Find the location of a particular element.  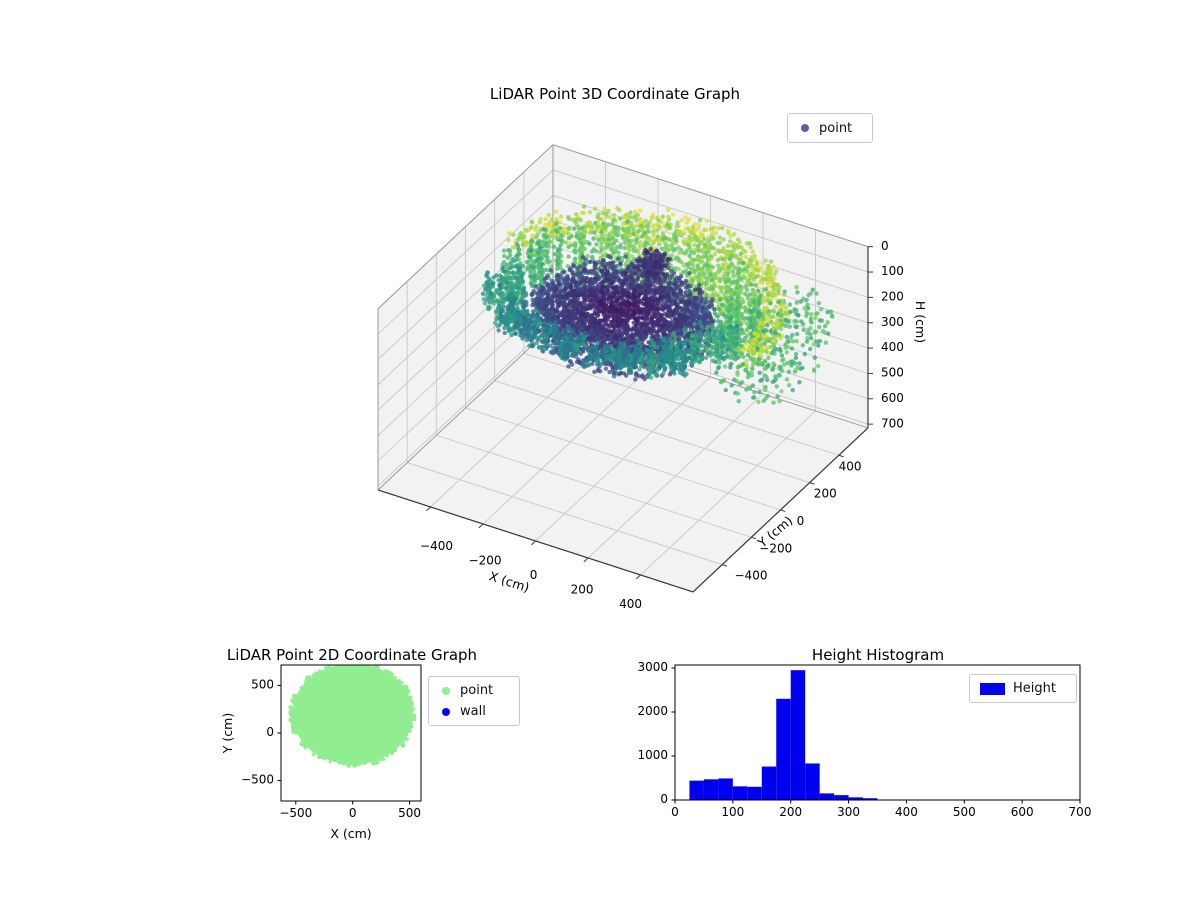

histogram-legend: Height is located at coordinates (1023, 688).